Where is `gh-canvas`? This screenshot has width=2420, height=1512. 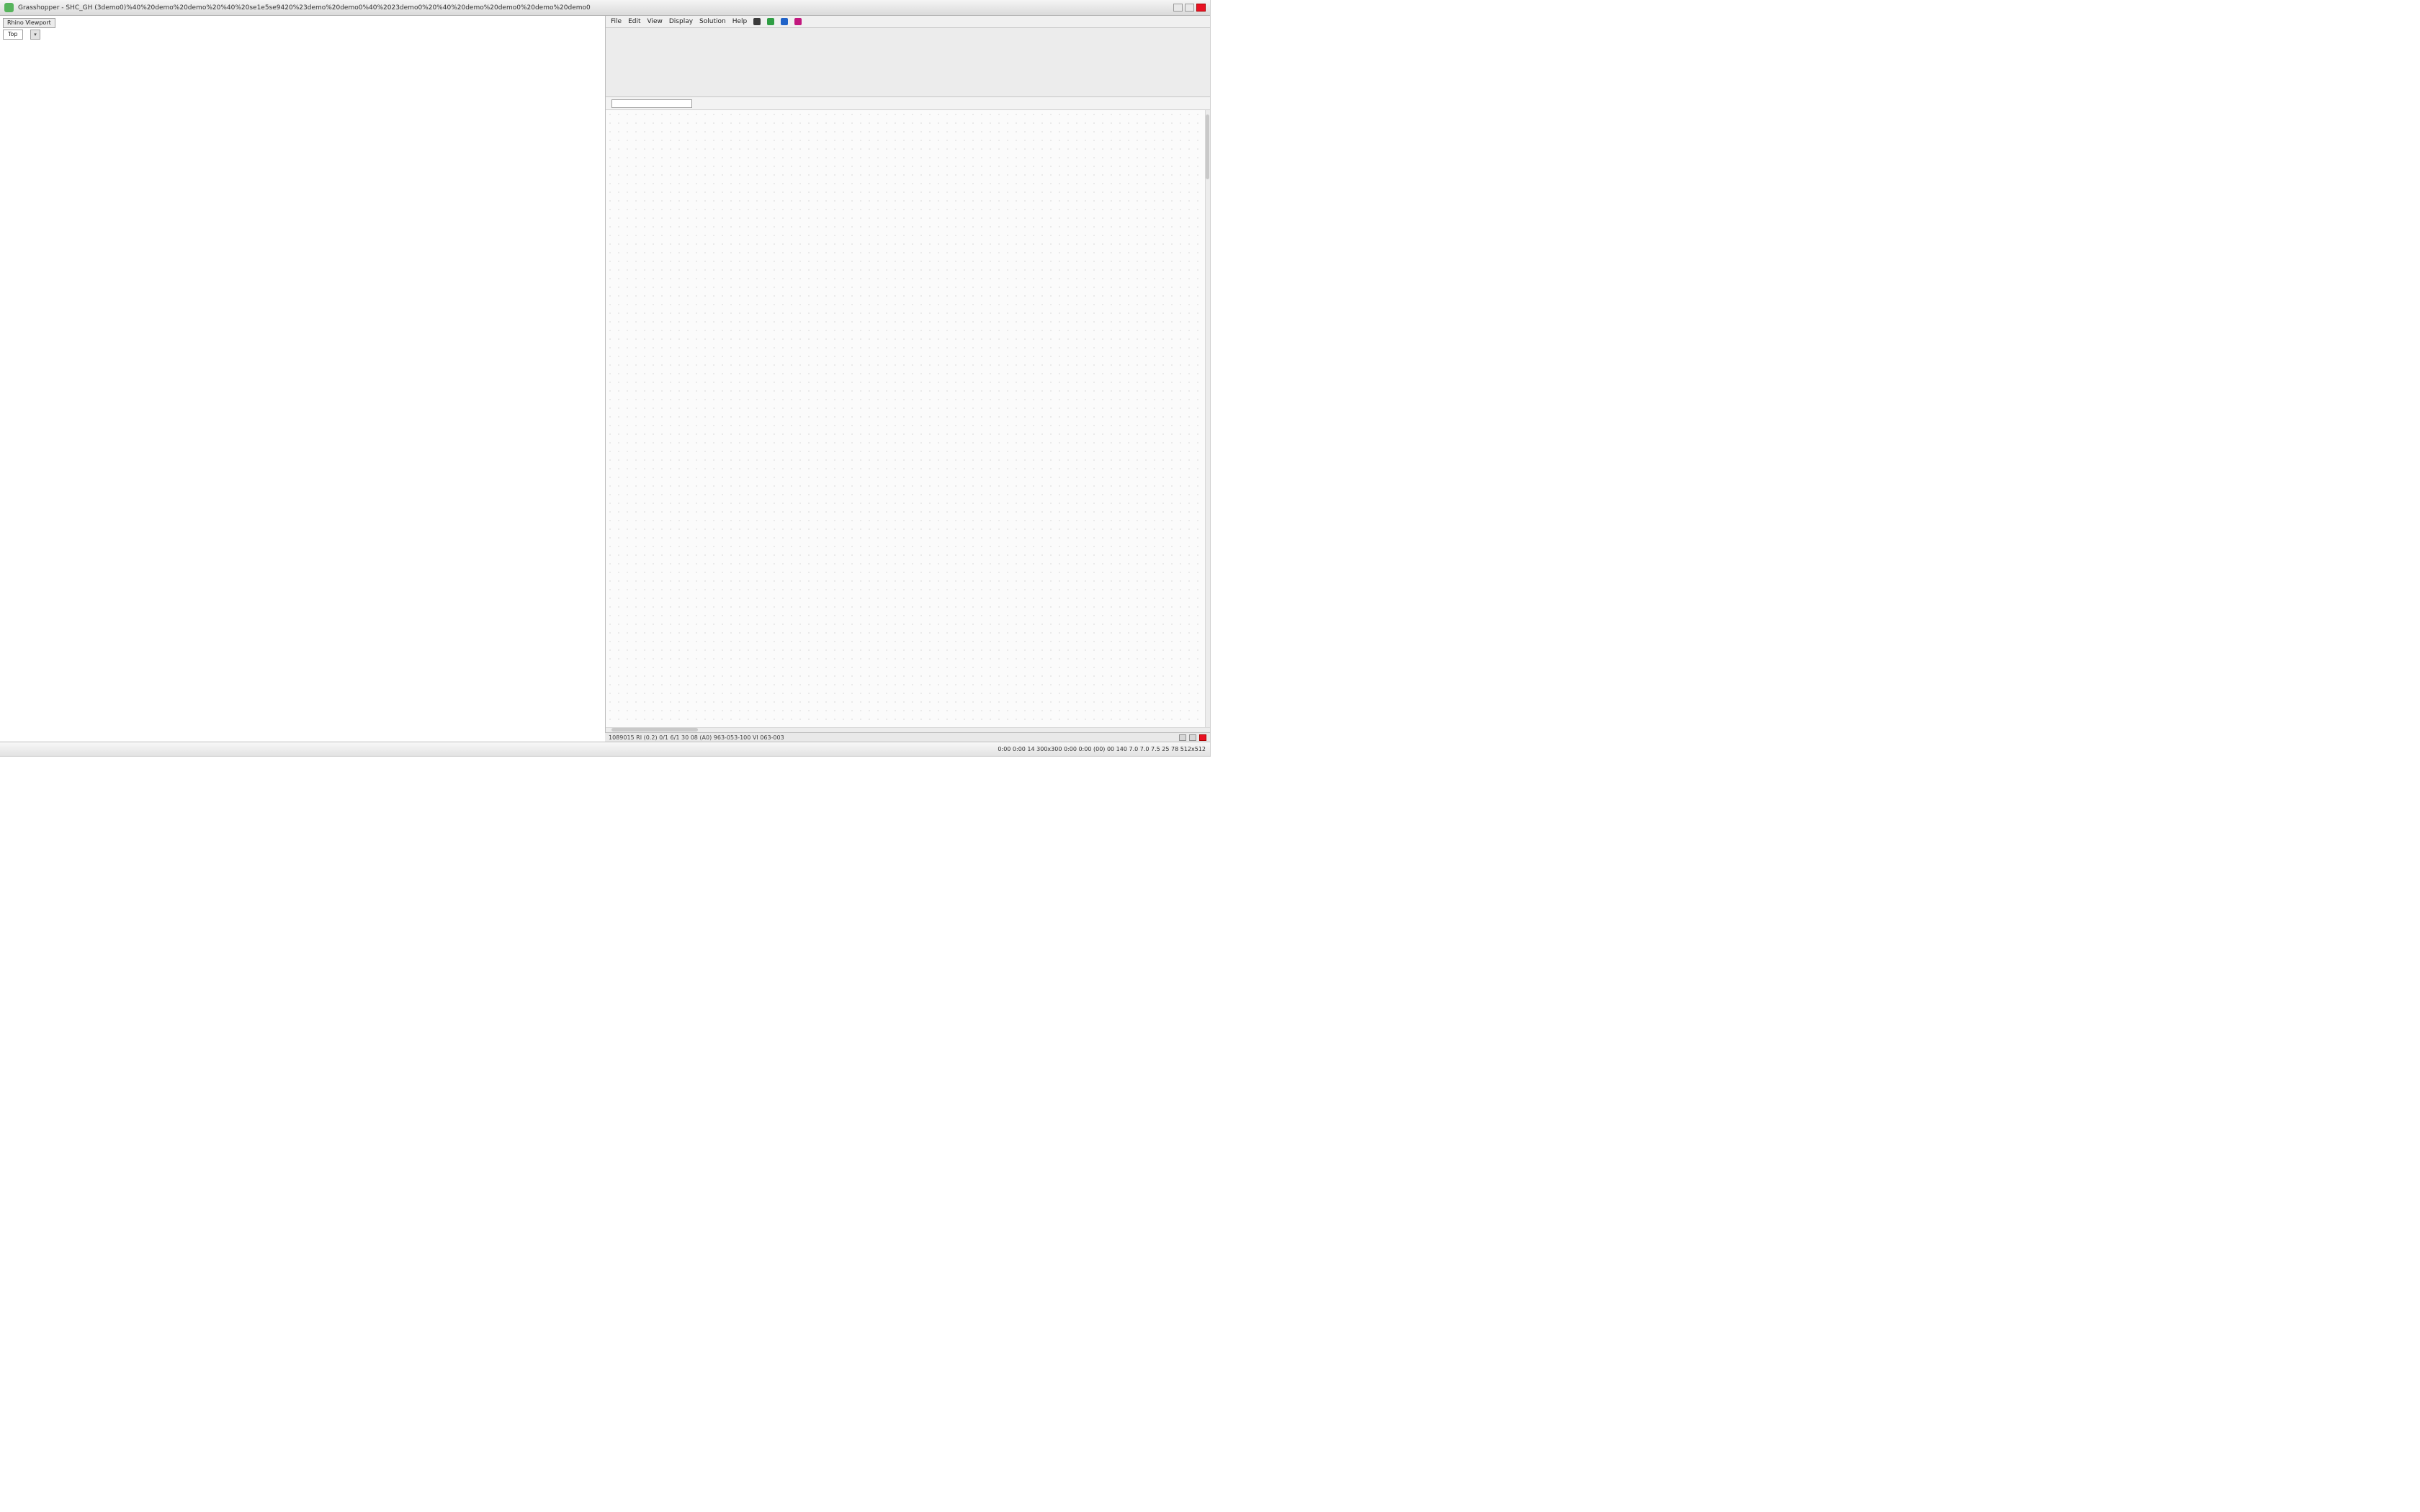
gh-canvas is located at coordinates (908, 421).